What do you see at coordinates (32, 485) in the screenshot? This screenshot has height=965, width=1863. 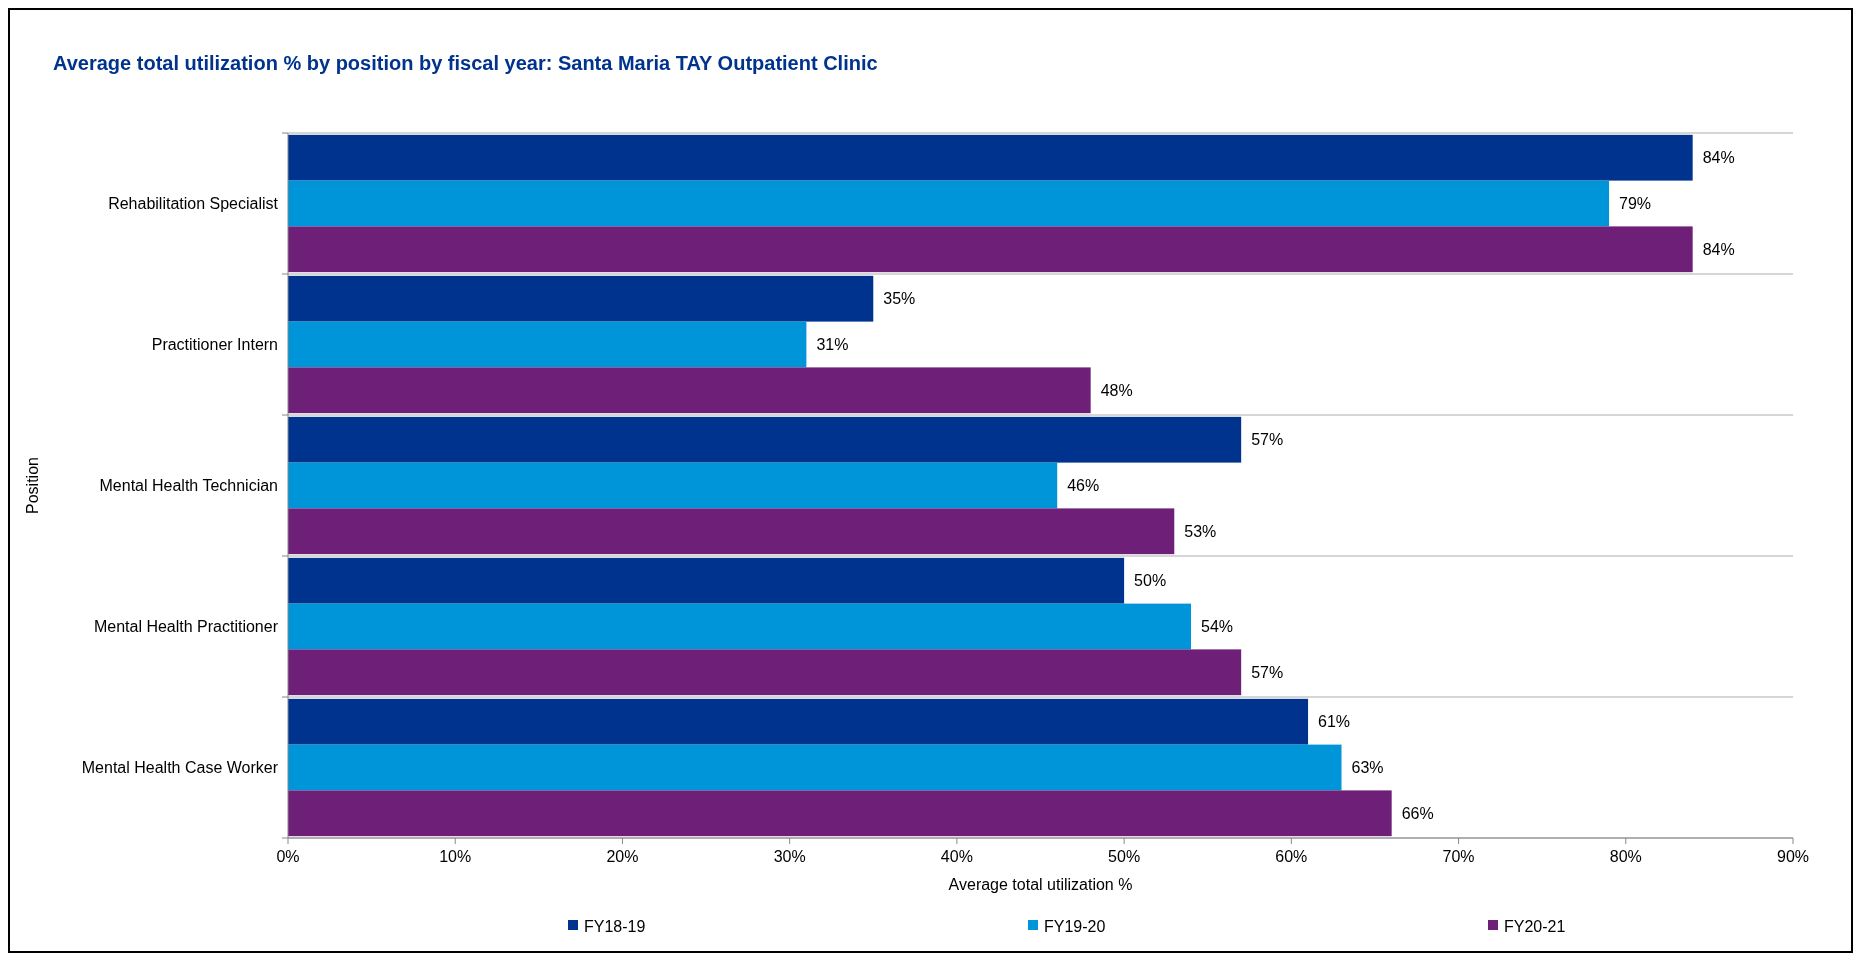 I see `y-axis-title: Position` at bounding box center [32, 485].